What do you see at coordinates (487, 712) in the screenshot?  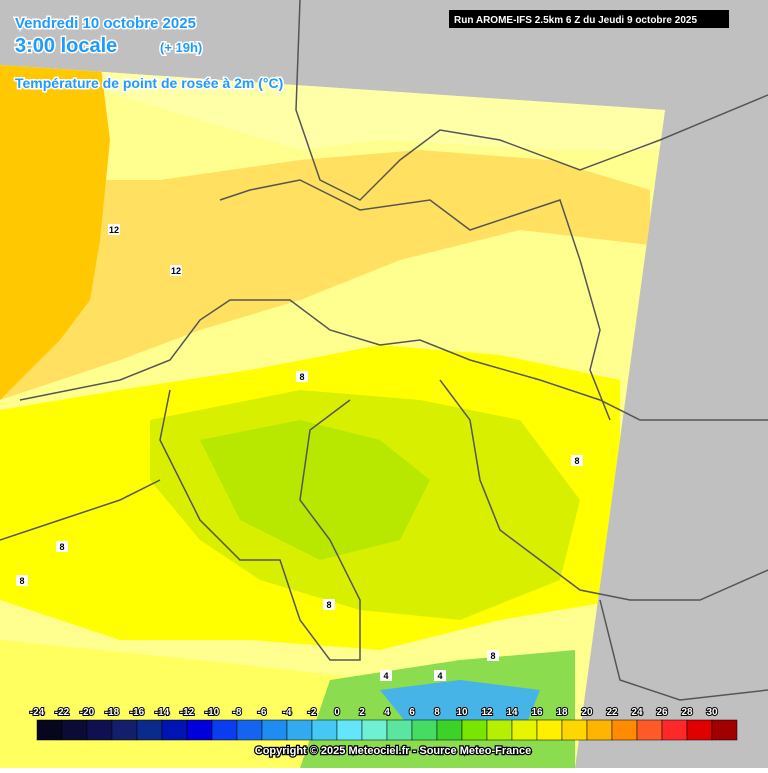 I see `legend-label: 12` at bounding box center [487, 712].